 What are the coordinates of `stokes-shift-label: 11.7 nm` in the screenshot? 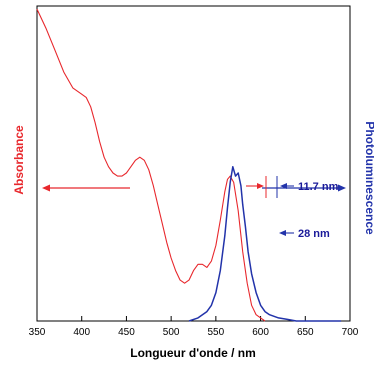 It's located at (318, 187).